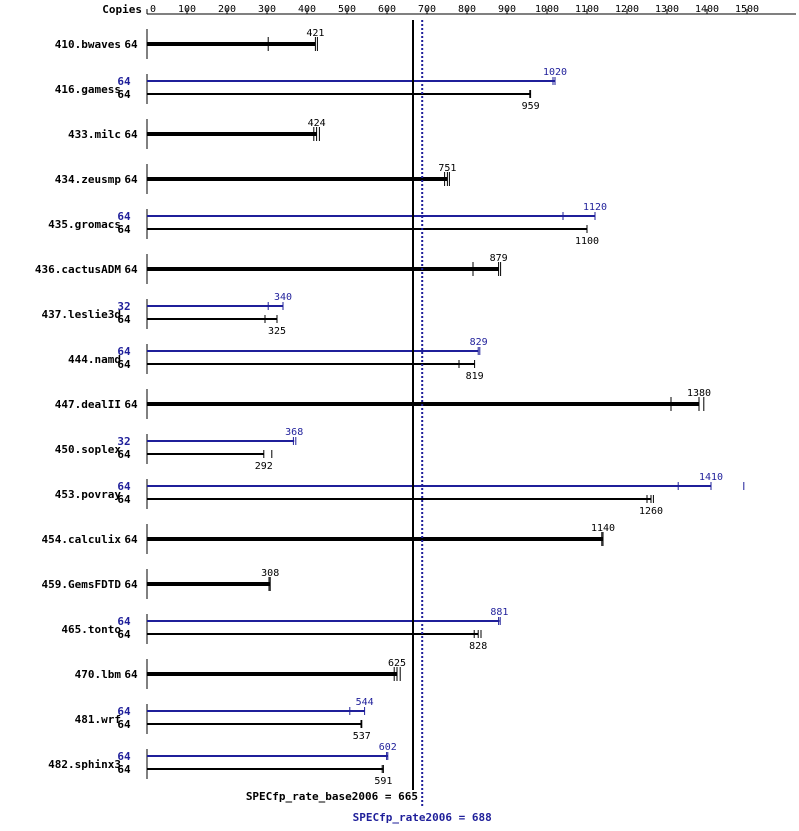 Image resolution: width=799 pixels, height=831 pixels. Describe the element at coordinates (98, 719) in the screenshot. I see `benchmark-name: 481.wrf` at that location.